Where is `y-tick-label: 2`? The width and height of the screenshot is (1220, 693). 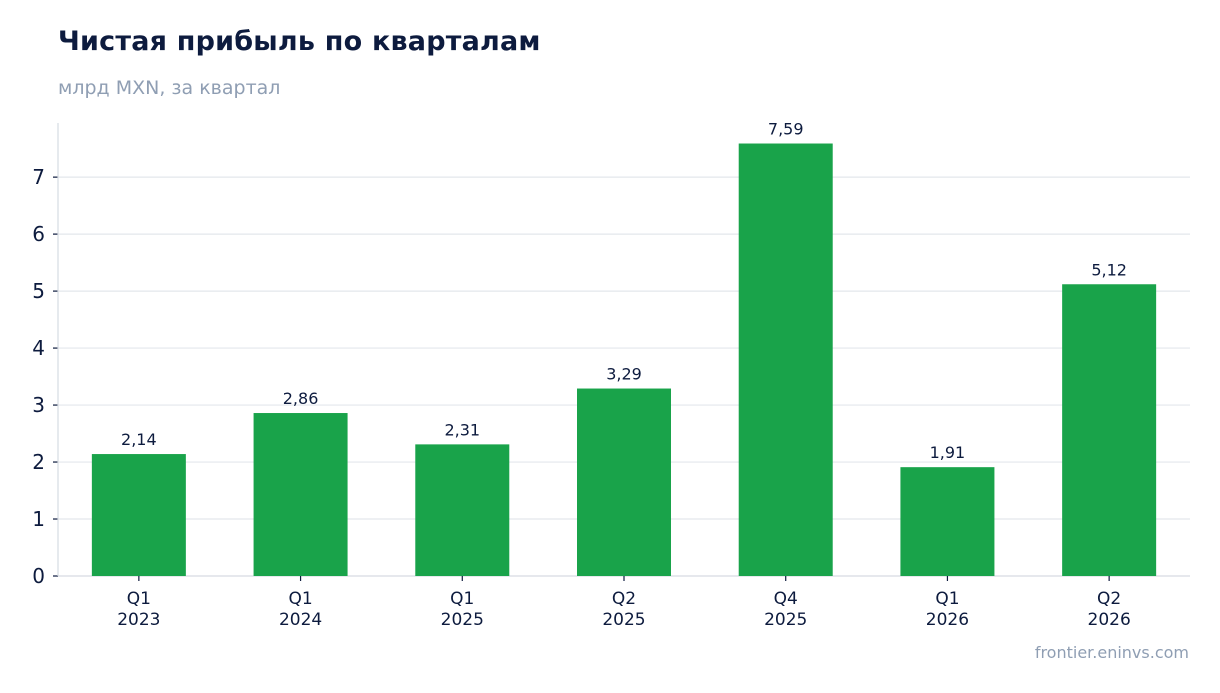 y-tick-label: 2 is located at coordinates (38, 462).